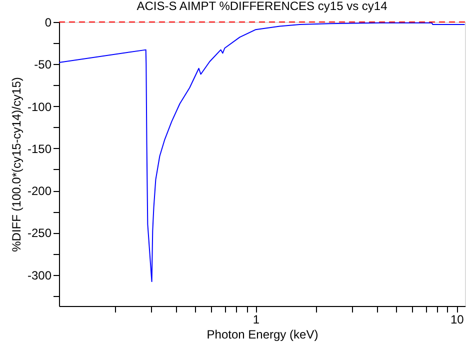 This screenshot has height=343, width=466. I want to click on x-axis-title: Photon Energy (keV), so click(262, 335).